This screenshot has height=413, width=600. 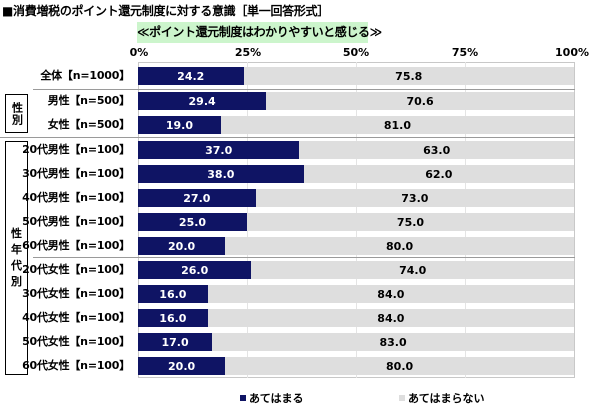 What do you see at coordinates (572, 52) in the screenshot?
I see `axis-tick-100: 100%` at bounding box center [572, 52].